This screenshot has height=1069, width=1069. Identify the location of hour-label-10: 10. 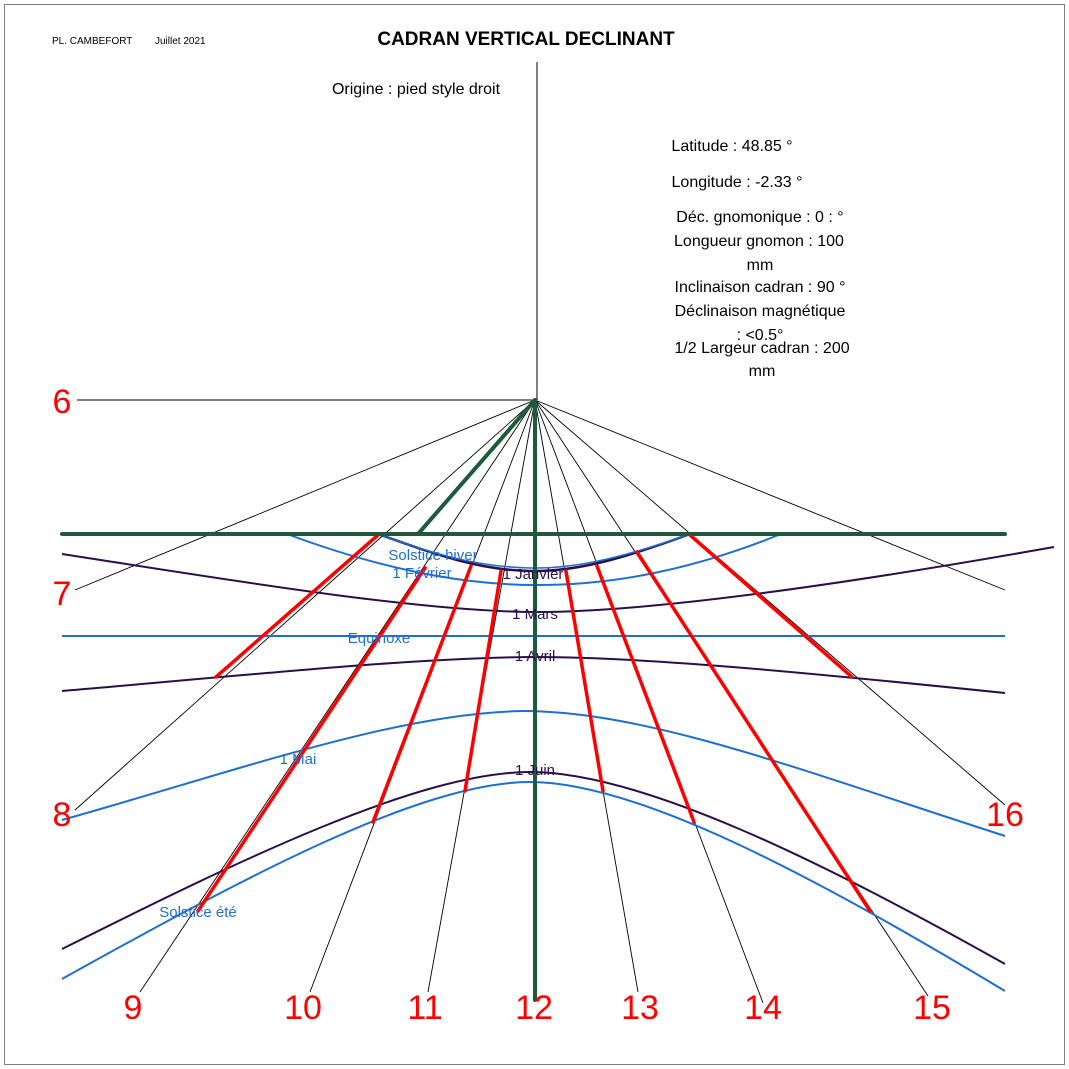
(303, 1008).